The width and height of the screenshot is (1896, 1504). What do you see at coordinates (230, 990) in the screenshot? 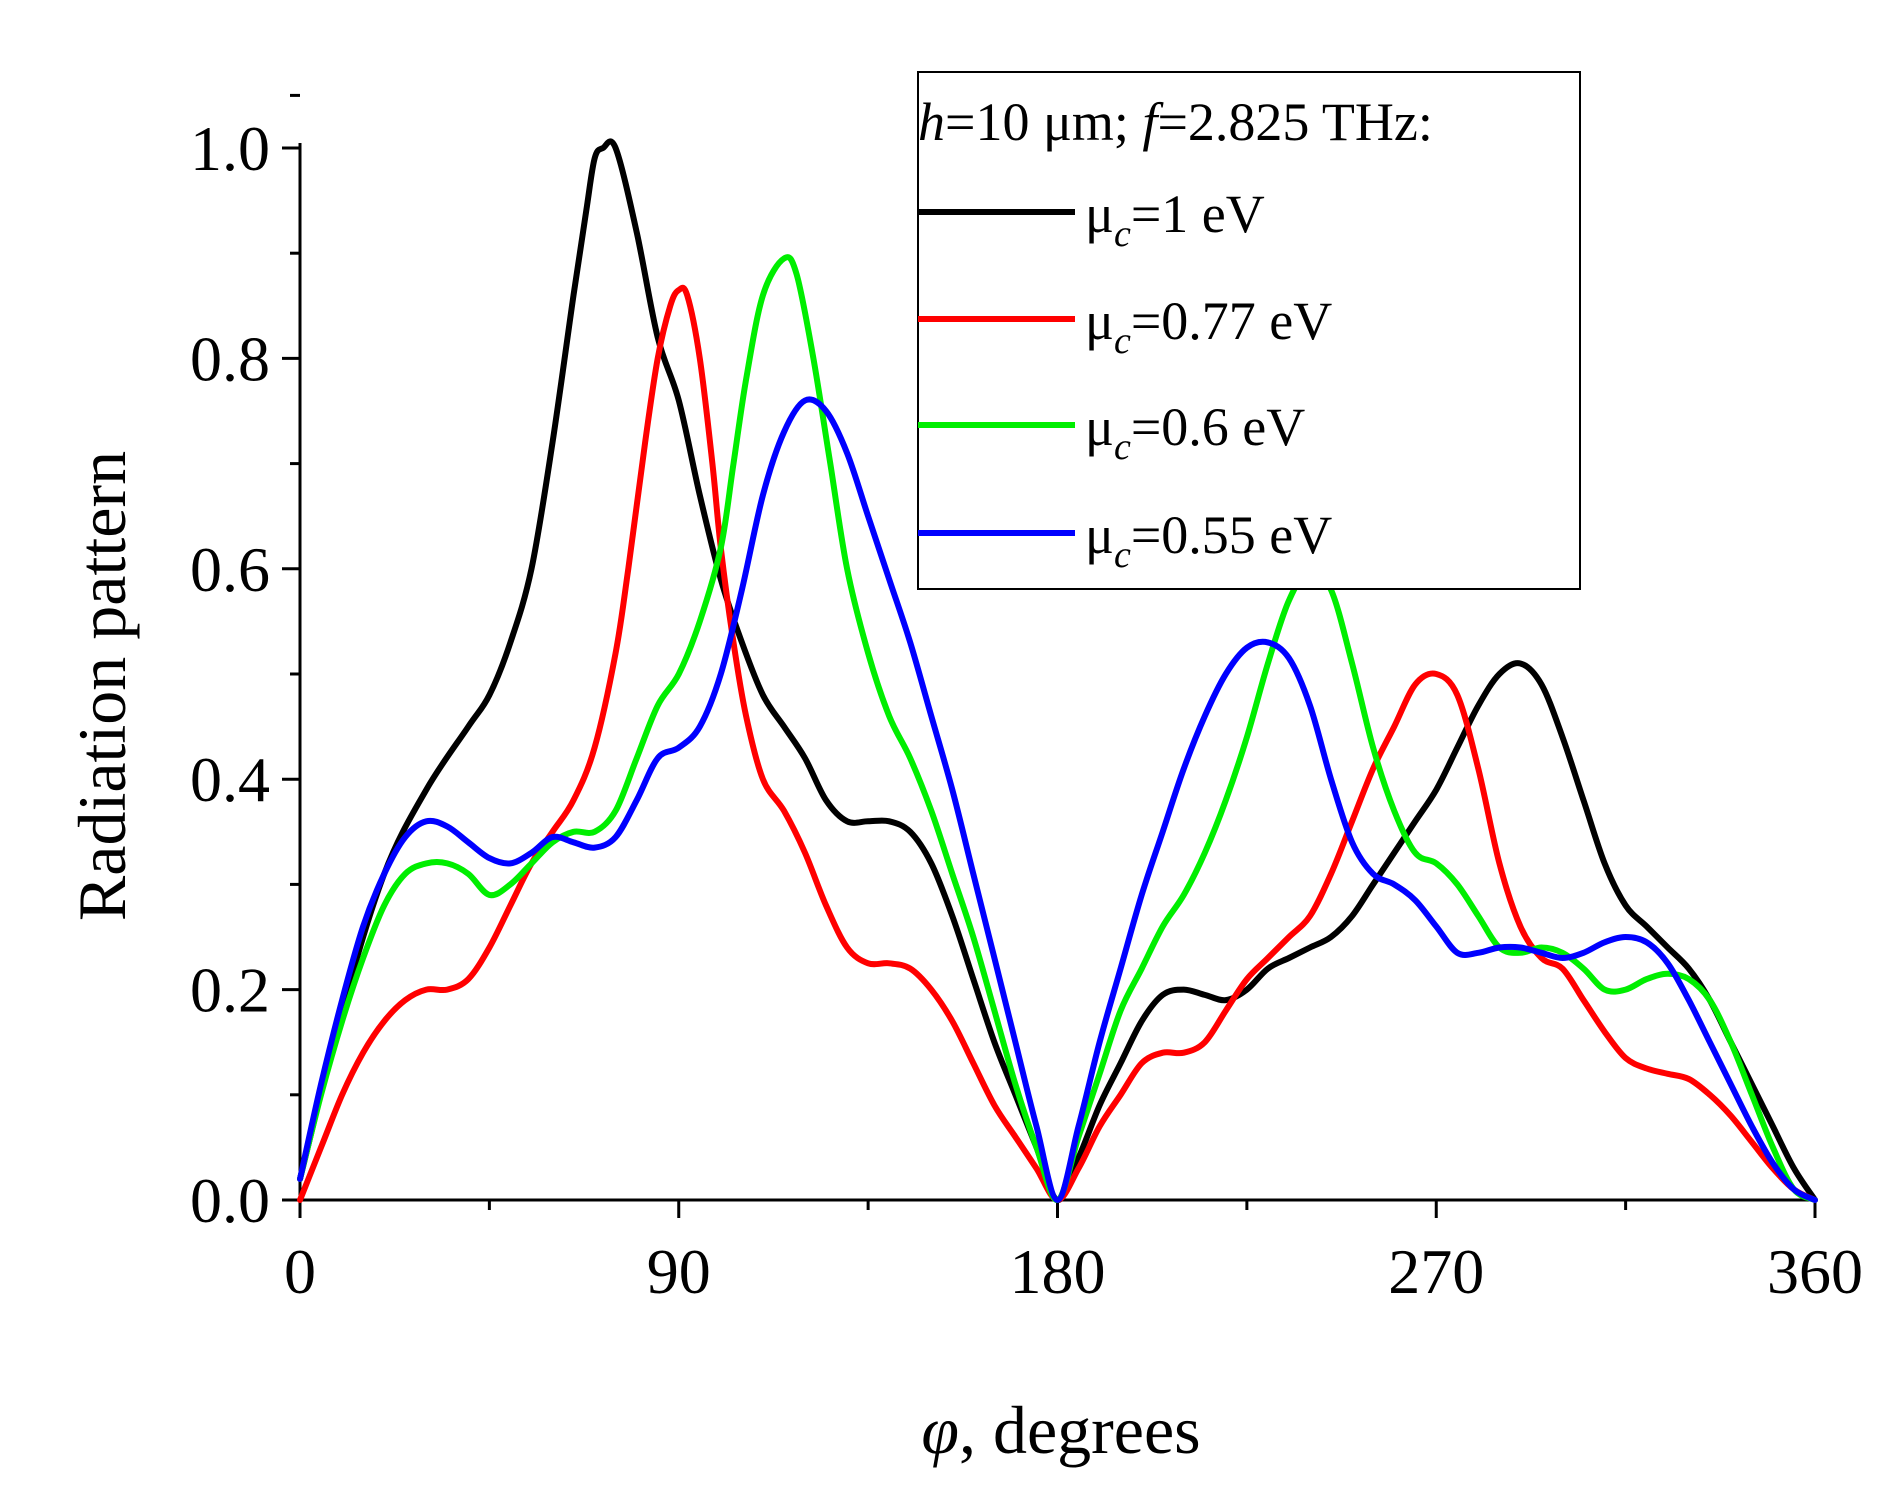
I see `y-tick-label: 0.2` at bounding box center [230, 990].